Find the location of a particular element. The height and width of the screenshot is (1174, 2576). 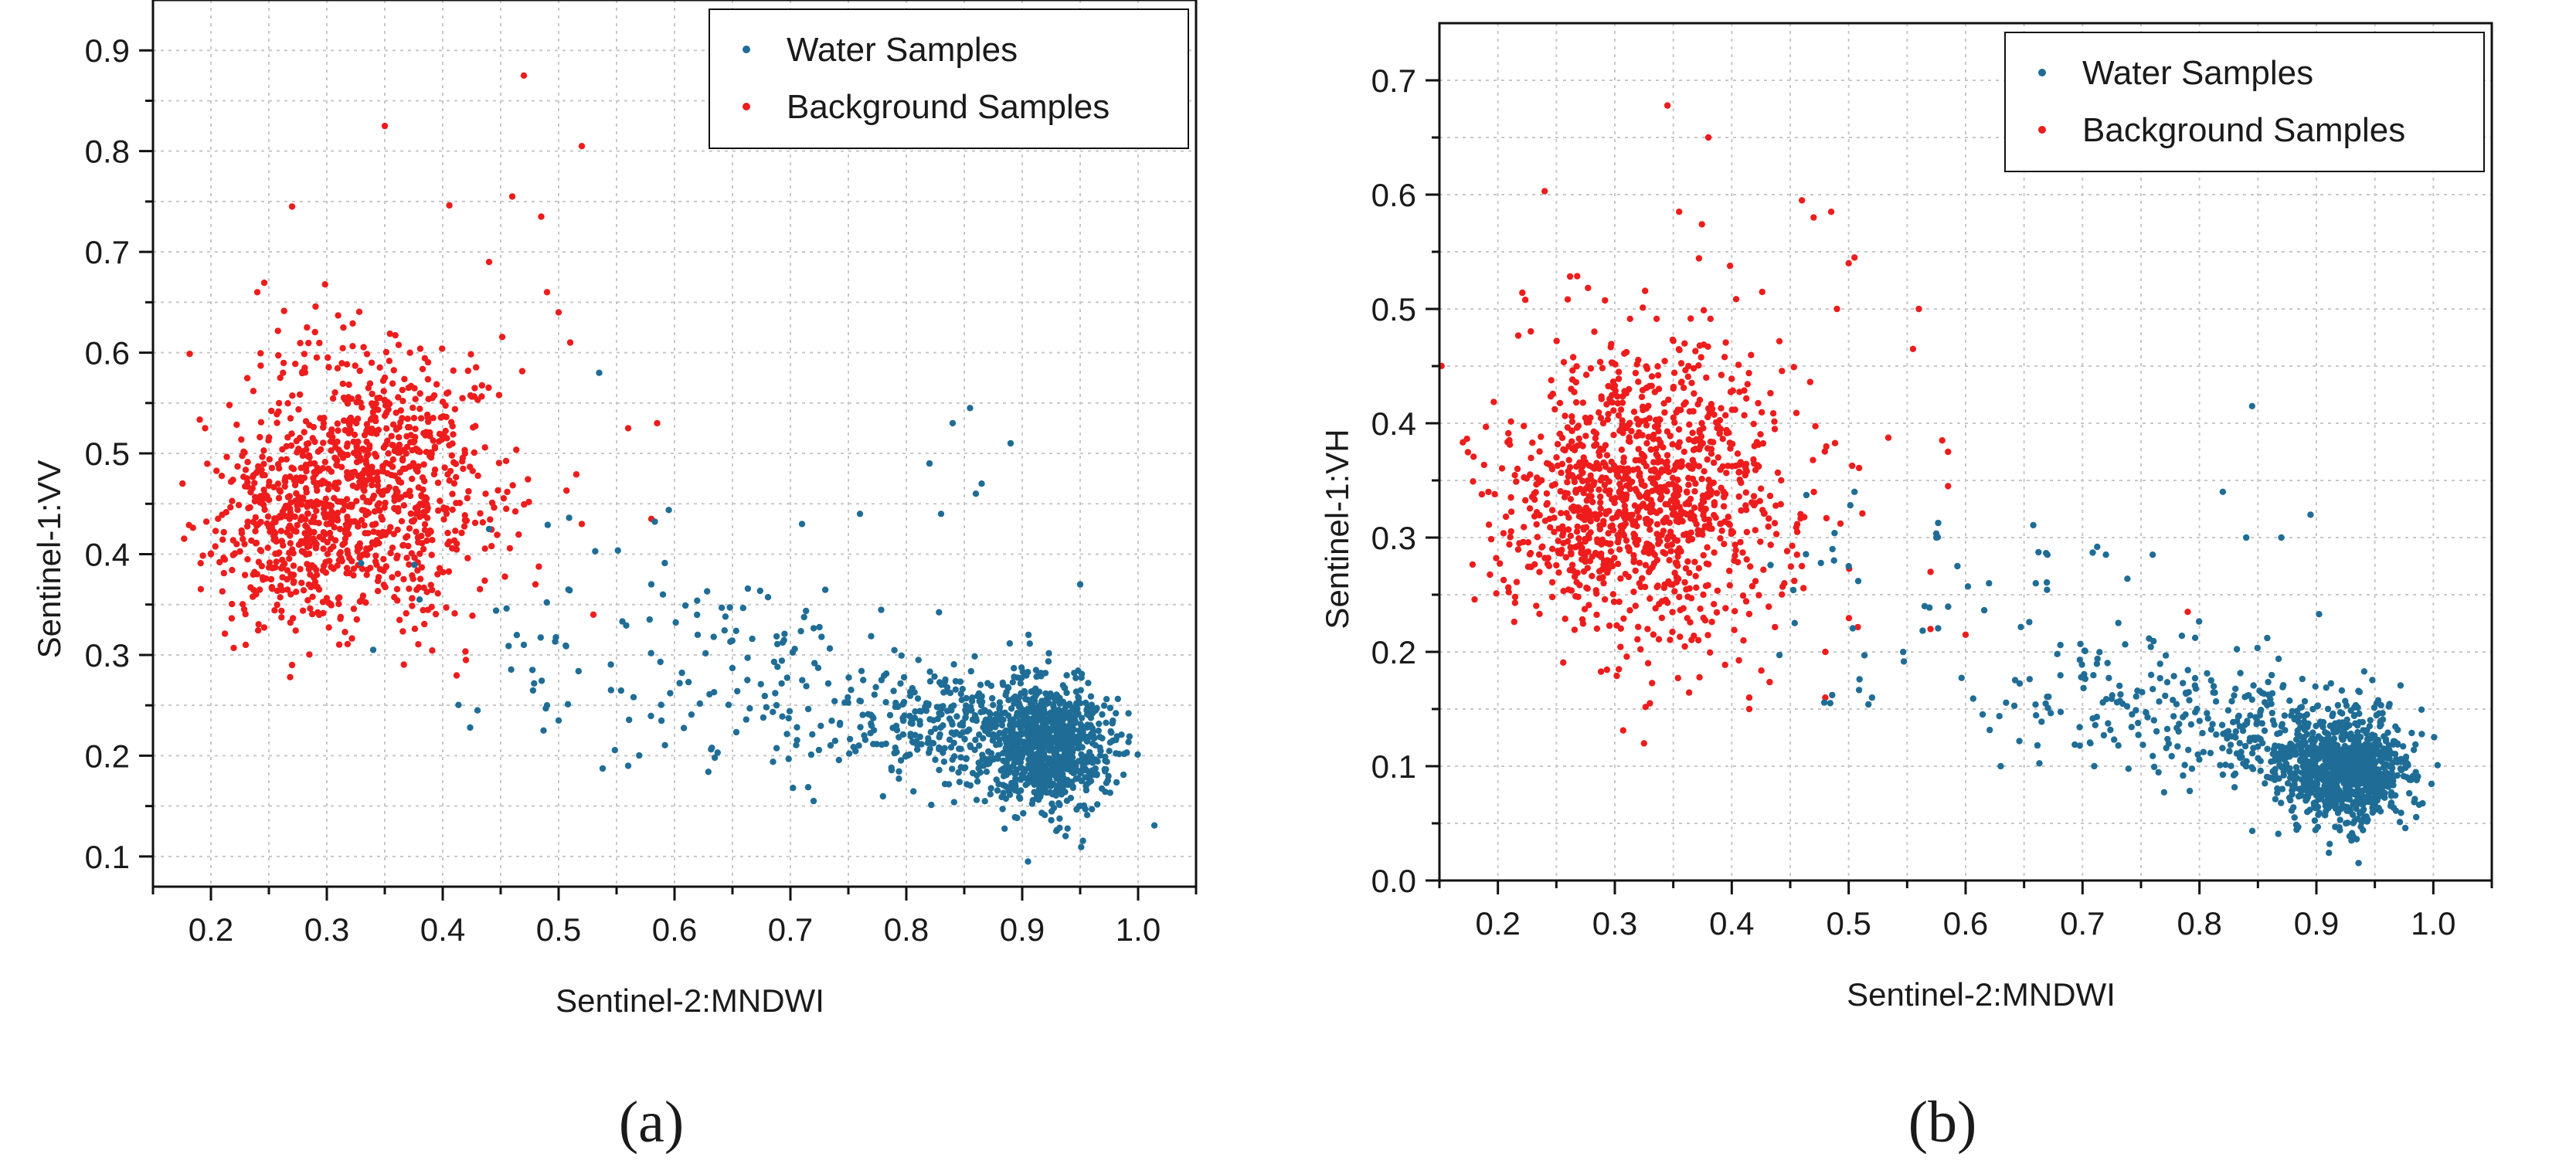

series-background is located at coordinates (420, 376).